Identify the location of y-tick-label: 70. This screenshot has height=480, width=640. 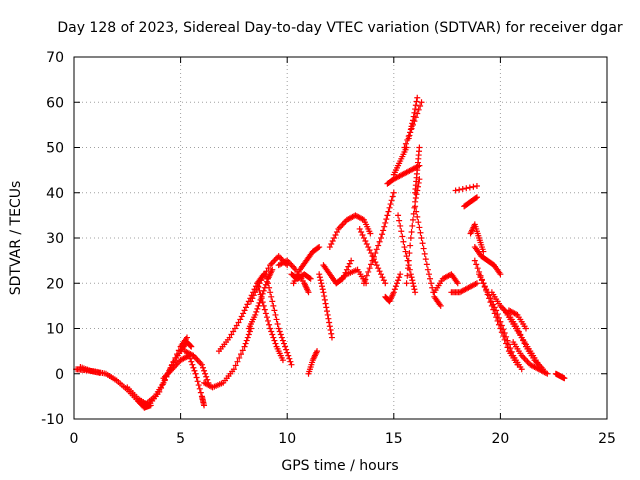
(55, 58).